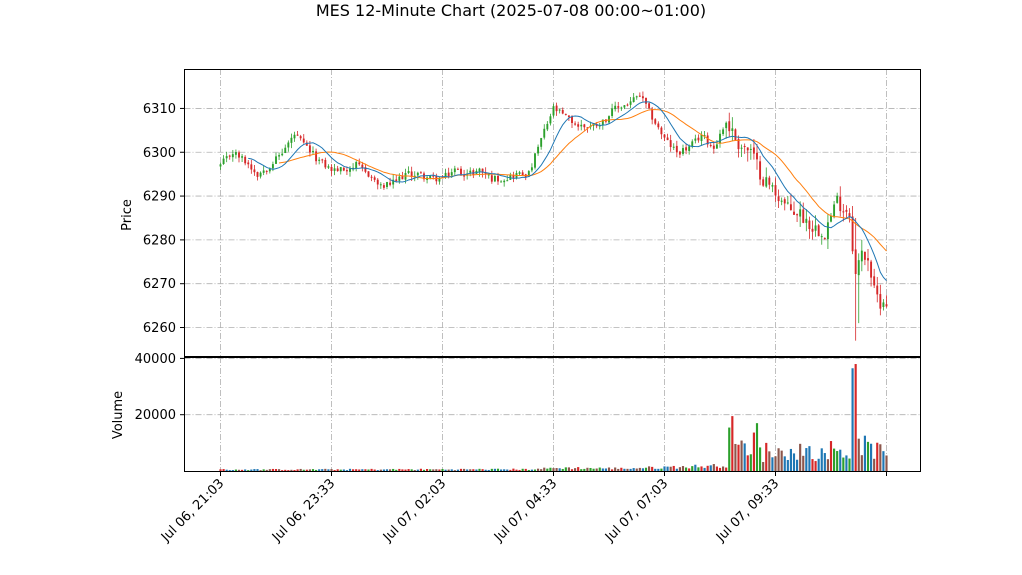 The width and height of the screenshot is (1022, 575). Describe the element at coordinates (159, 197) in the screenshot. I see `price-tick-label: 6290` at that location.